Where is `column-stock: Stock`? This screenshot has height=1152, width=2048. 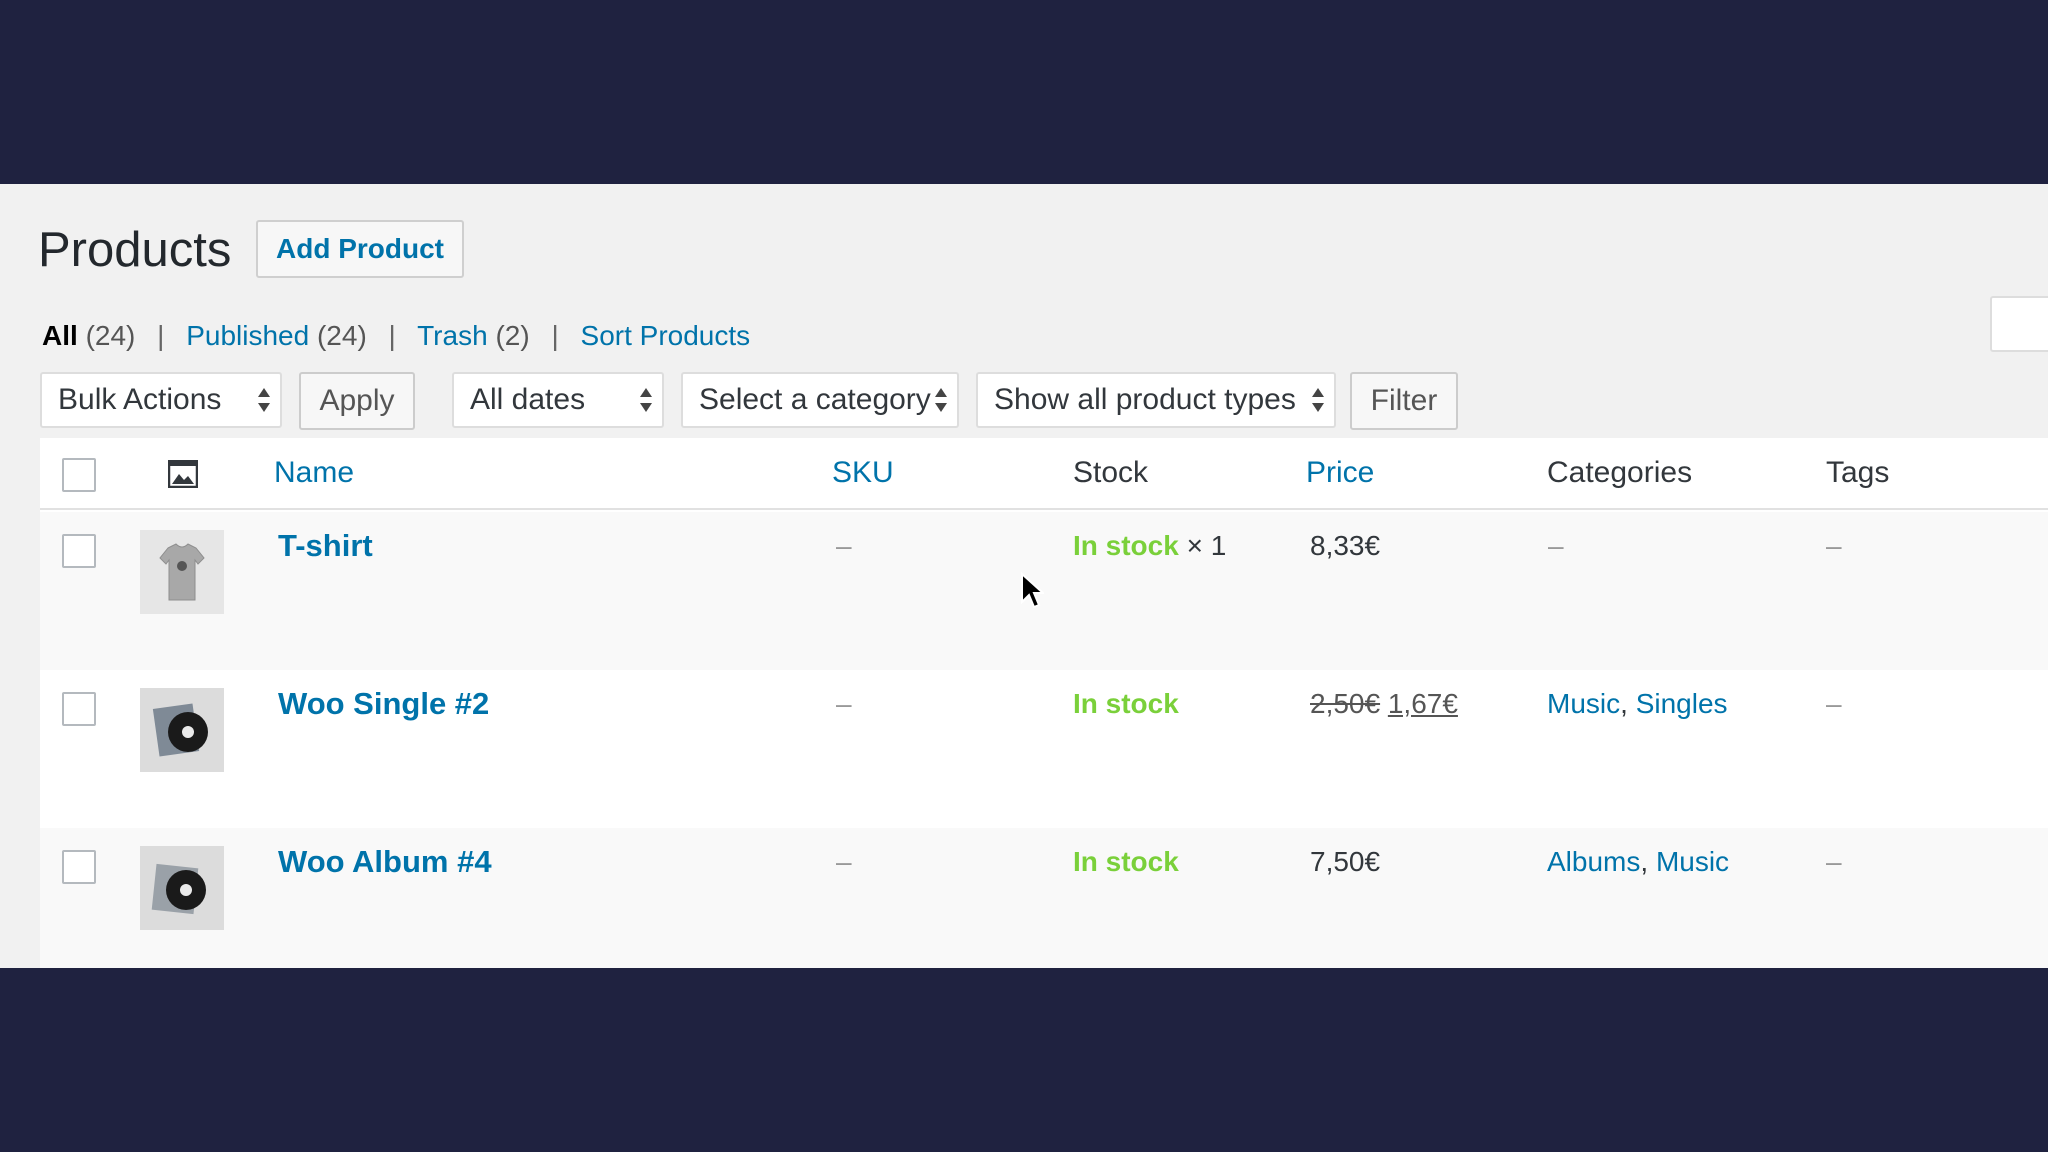 column-stock: Stock is located at coordinates (1111, 472).